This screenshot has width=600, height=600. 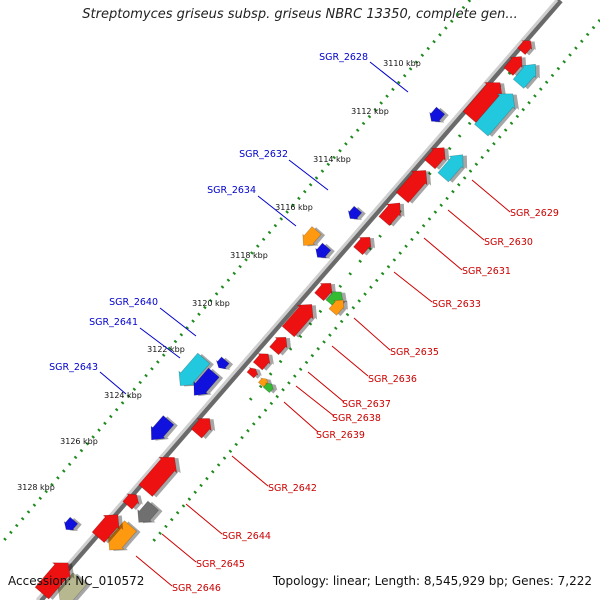 I want to click on gene-label-sgr_2639: SGR_2639, so click(x=340, y=435).